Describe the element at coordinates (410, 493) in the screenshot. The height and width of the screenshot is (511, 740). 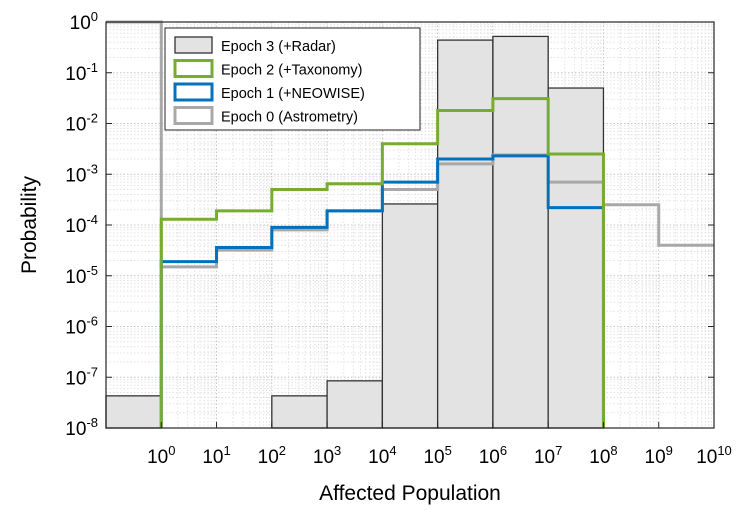
I see `x-axis-label: Affected Population` at that location.